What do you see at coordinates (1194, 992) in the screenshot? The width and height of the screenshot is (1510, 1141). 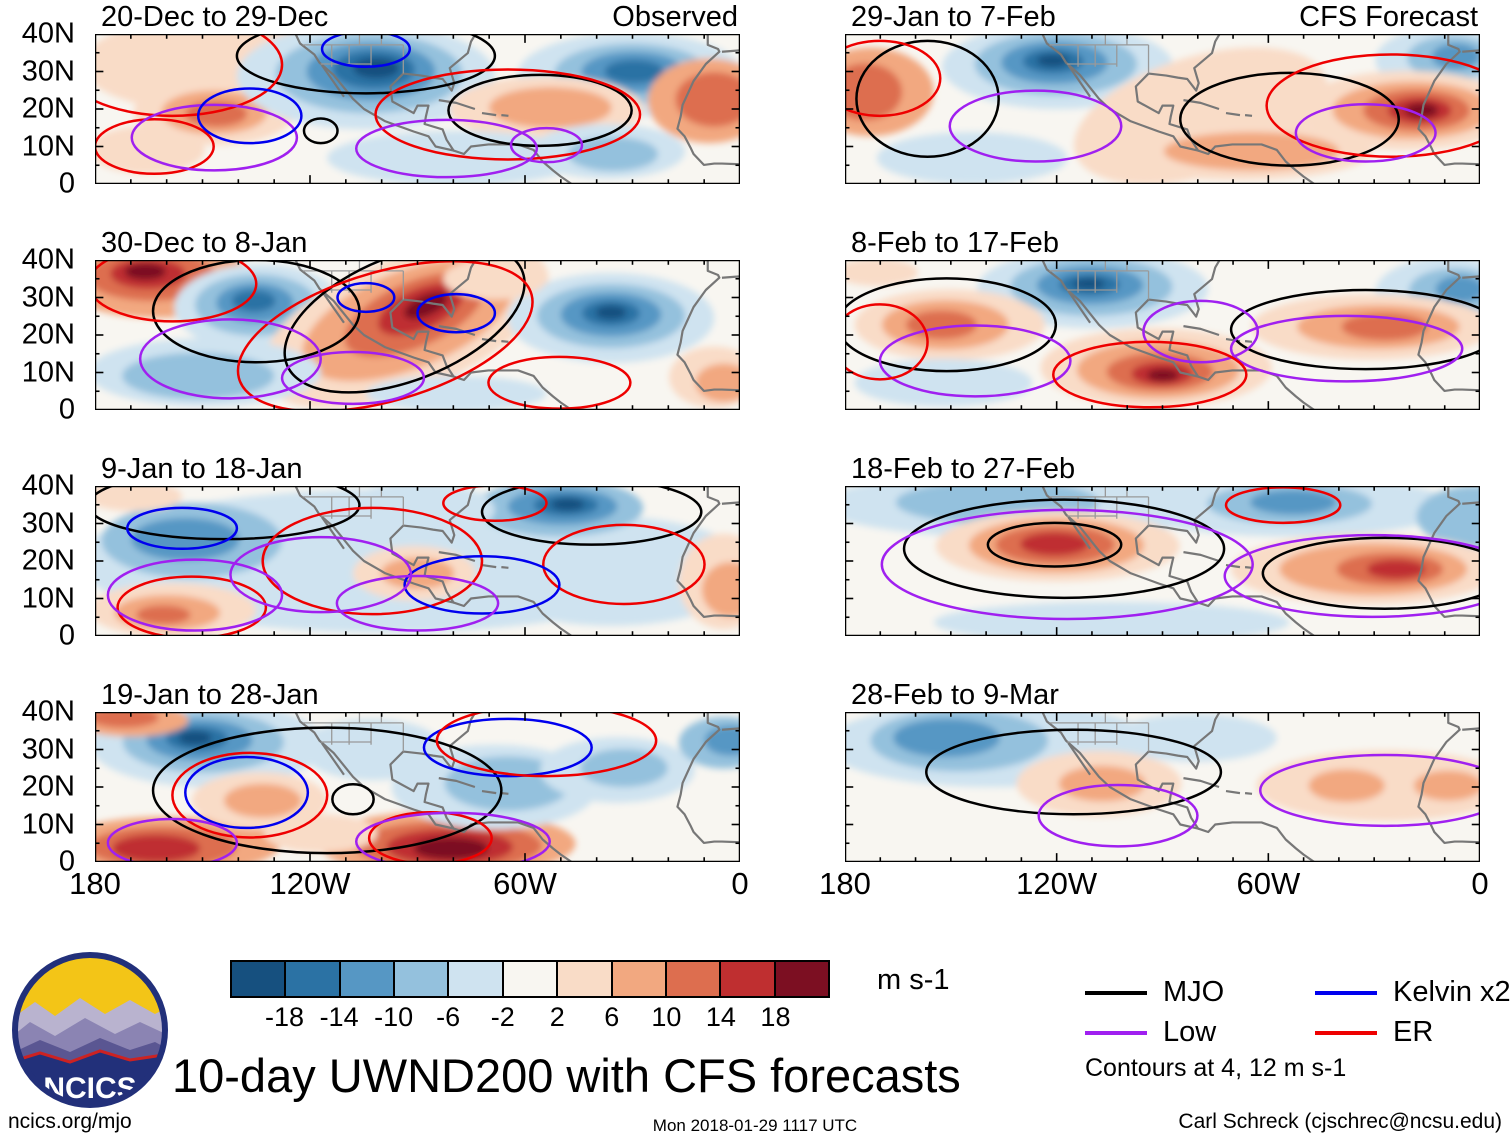 I see `legend-label: MJO` at bounding box center [1194, 992].